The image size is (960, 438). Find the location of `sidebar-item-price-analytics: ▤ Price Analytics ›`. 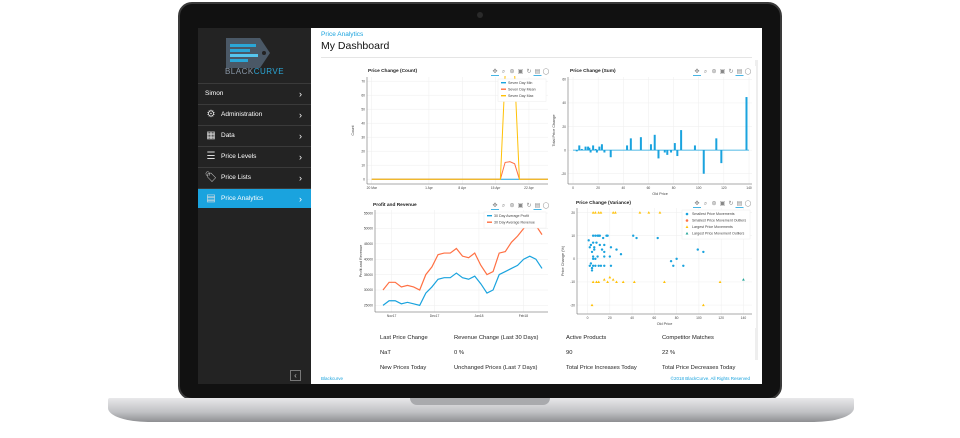

sidebar-item-price-analytics: ▤ Price Analytics › is located at coordinates (254, 198).